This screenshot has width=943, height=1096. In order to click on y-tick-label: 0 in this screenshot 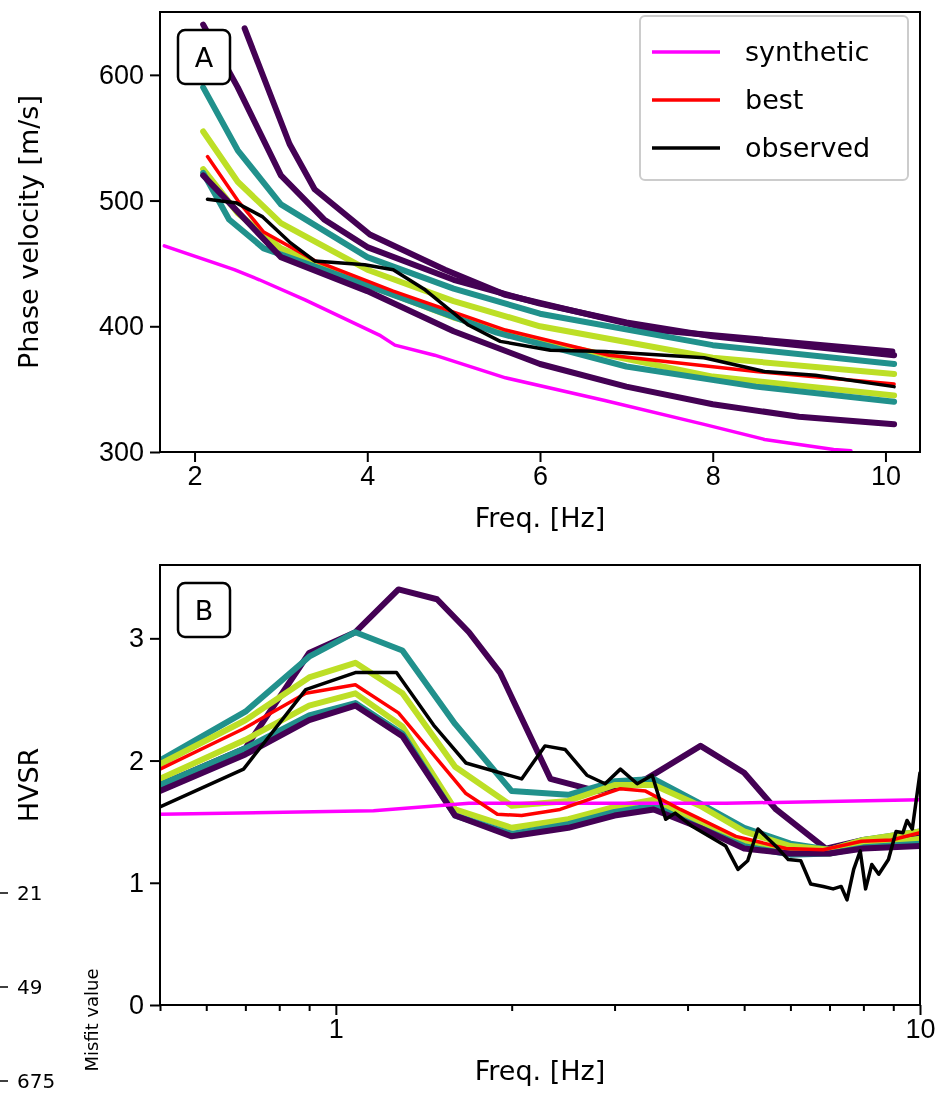, I will do `click(136, 1005)`.